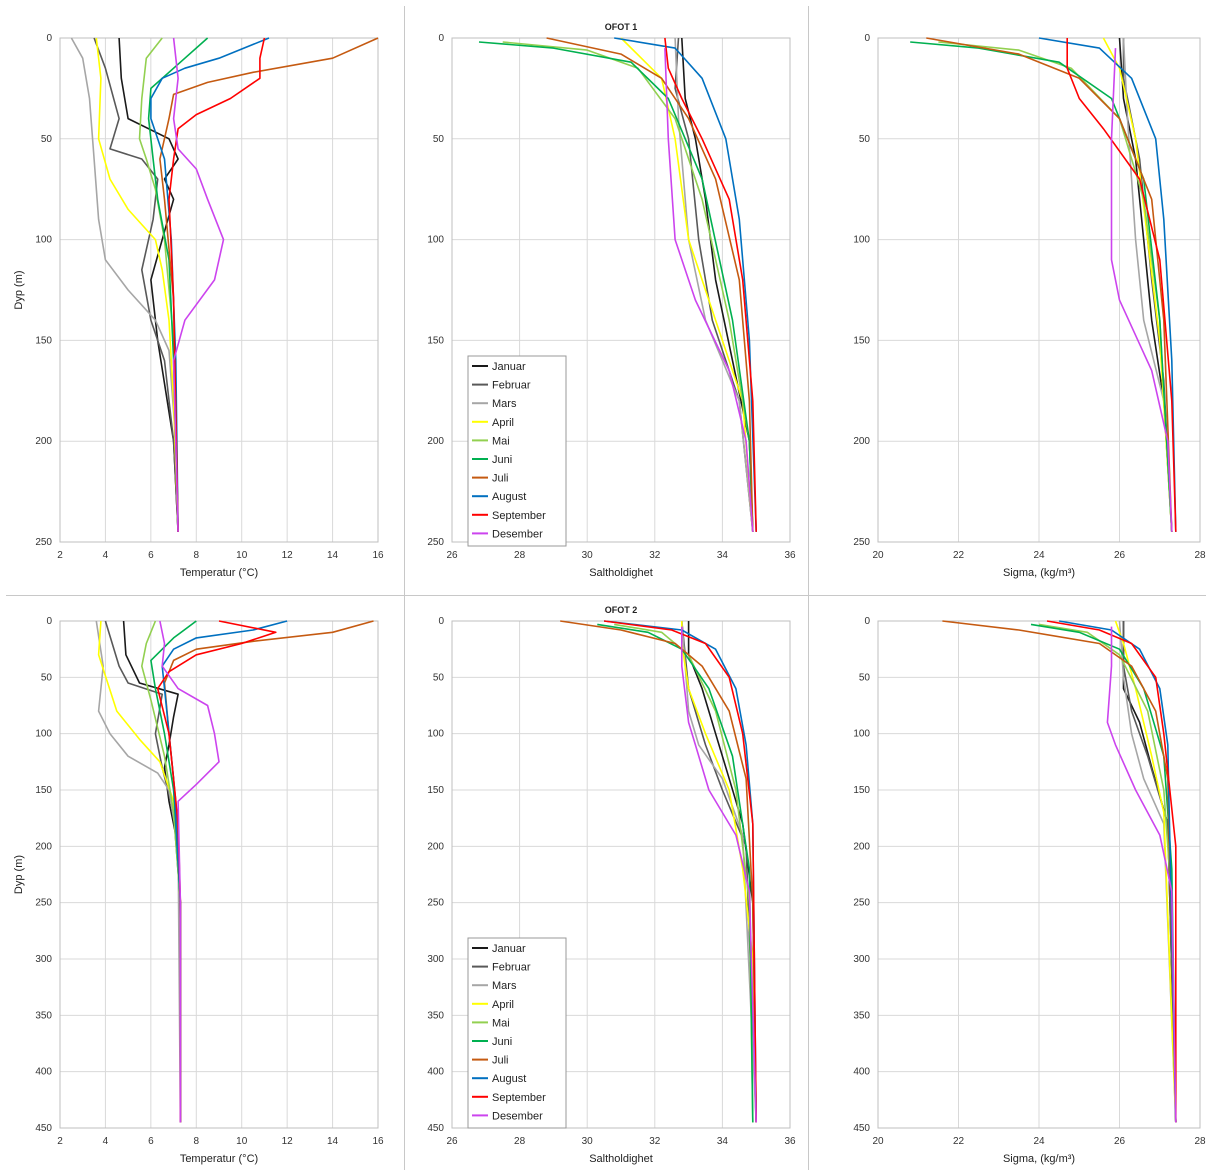 The image size is (1212, 1176). Describe the element at coordinates (621, 573) in the screenshot. I see `x-axis-title: Saltholdighet` at that location.